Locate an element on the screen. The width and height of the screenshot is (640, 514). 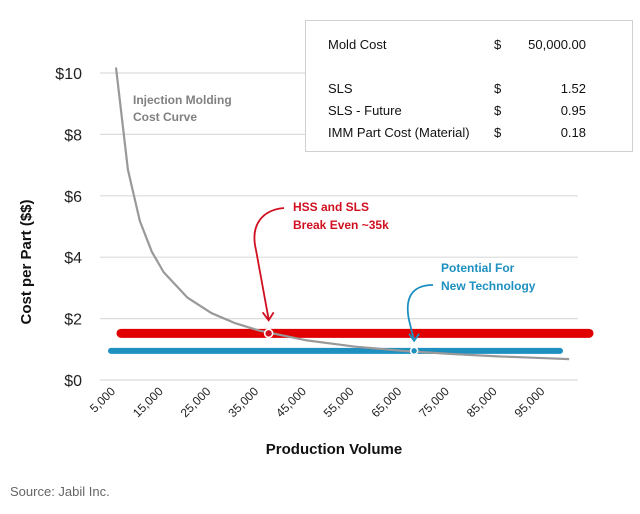
x-tick-label: 15,000 is located at coordinates (148, 402).